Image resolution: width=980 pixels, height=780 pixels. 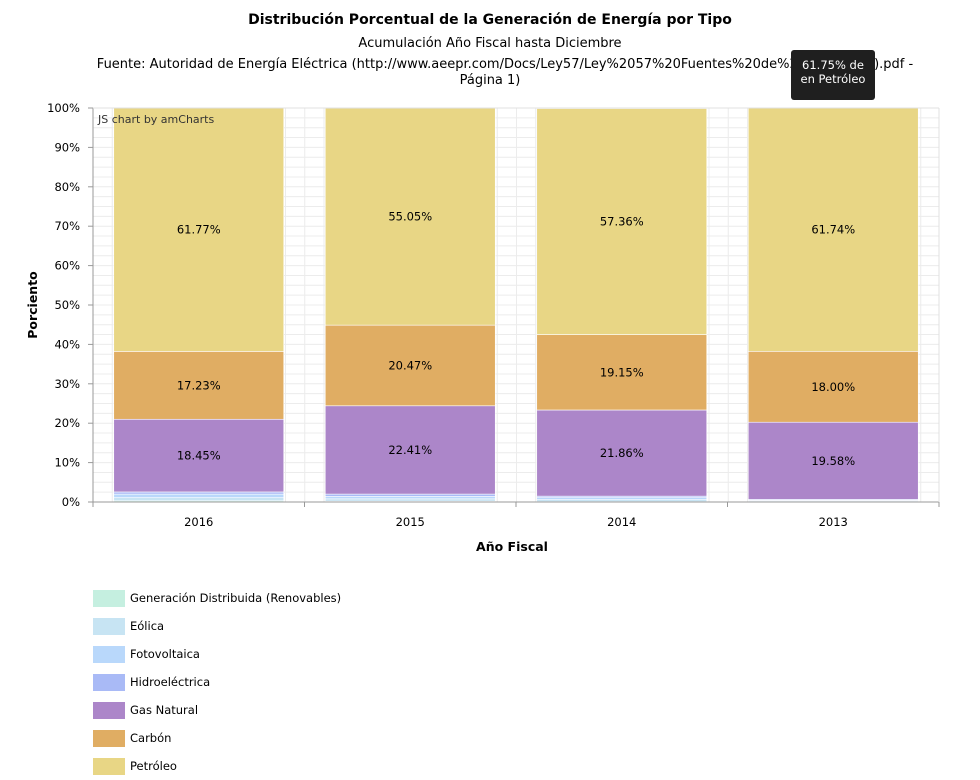 What do you see at coordinates (170, 682) in the screenshot?
I see `legend-label: Hidroeléctrica` at bounding box center [170, 682].